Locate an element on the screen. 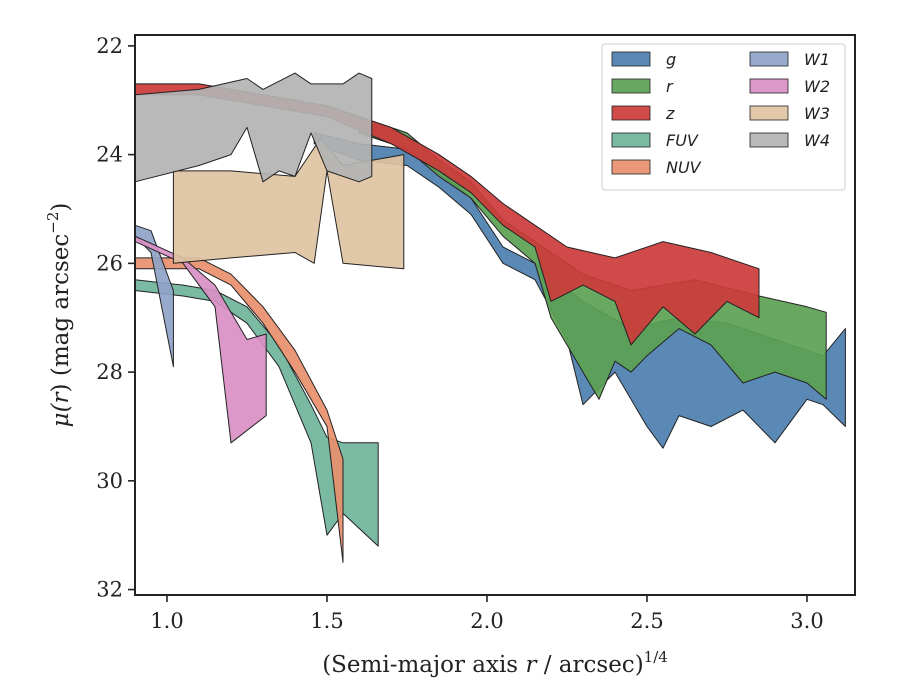 Image resolution: width=900 pixels, height=700 pixels. y-tick-label: 26 is located at coordinates (109, 263).